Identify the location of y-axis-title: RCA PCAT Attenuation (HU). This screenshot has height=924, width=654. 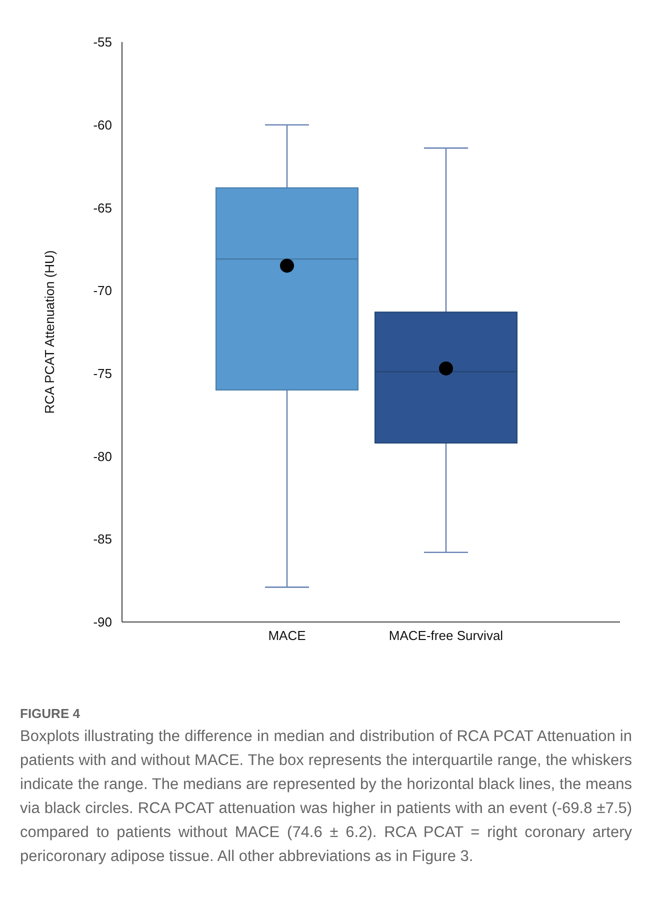
(49, 332).